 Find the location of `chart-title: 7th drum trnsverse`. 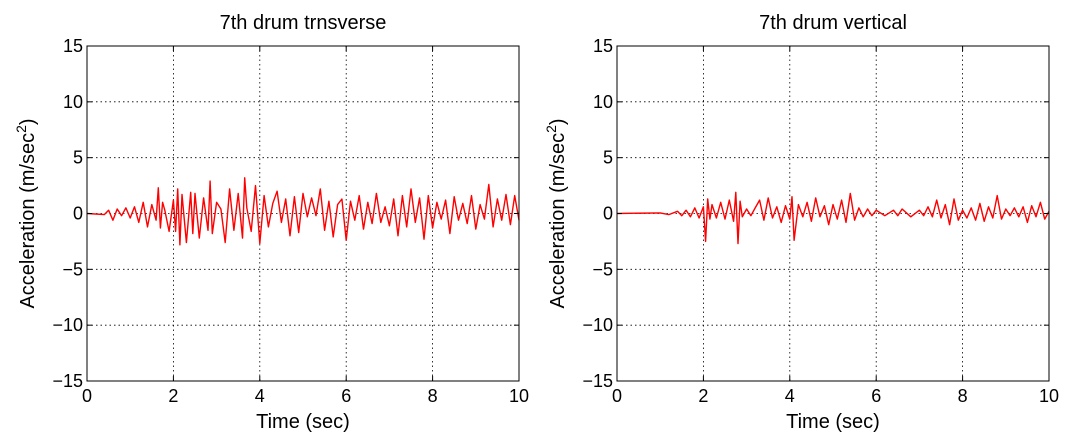

chart-title: 7th drum trnsverse is located at coordinates (303, 23).